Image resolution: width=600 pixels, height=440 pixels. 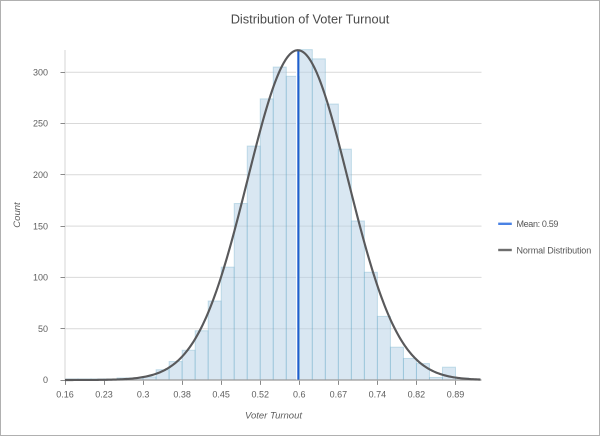 I want to click on svg-text: 200, so click(x=40, y=175).